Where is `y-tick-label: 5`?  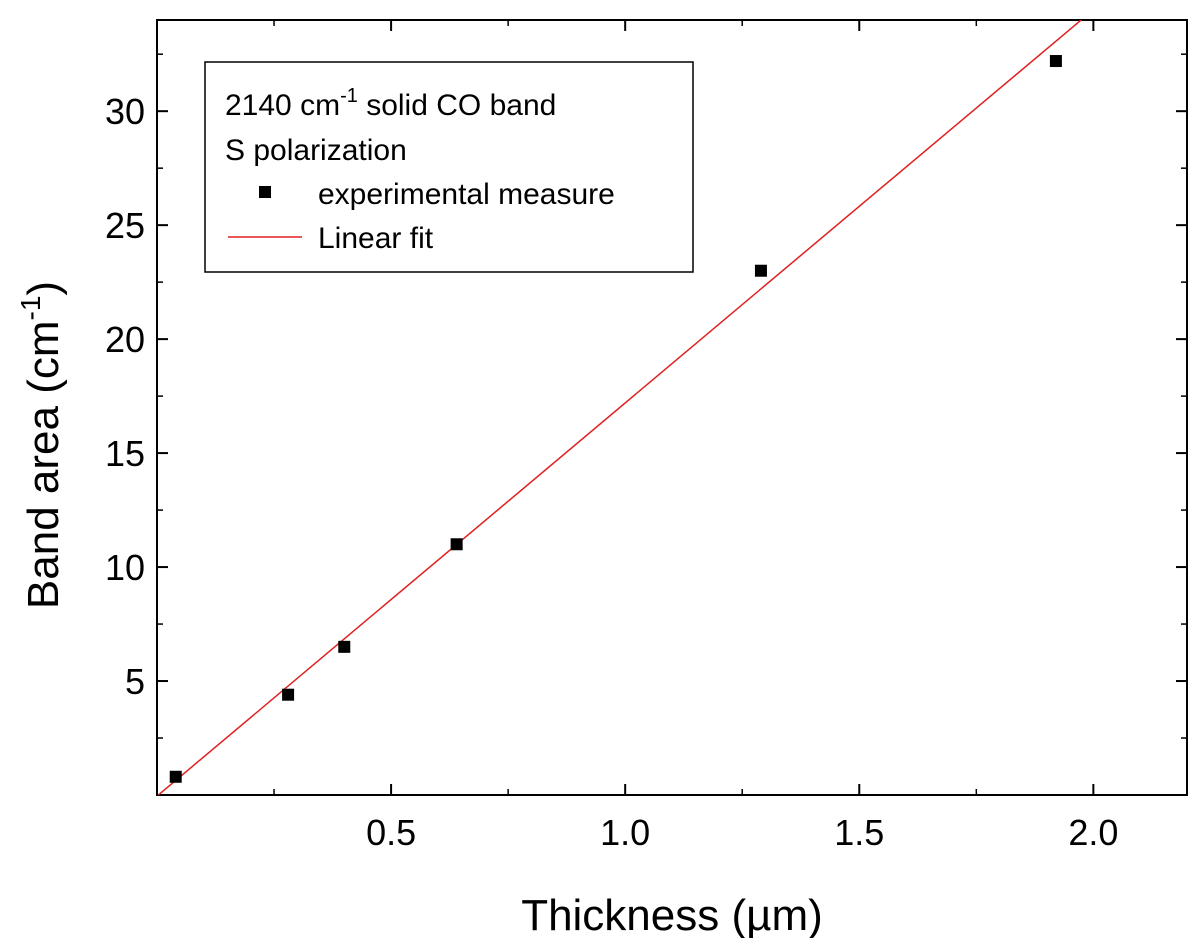 y-tick-label: 5 is located at coordinates (135, 681).